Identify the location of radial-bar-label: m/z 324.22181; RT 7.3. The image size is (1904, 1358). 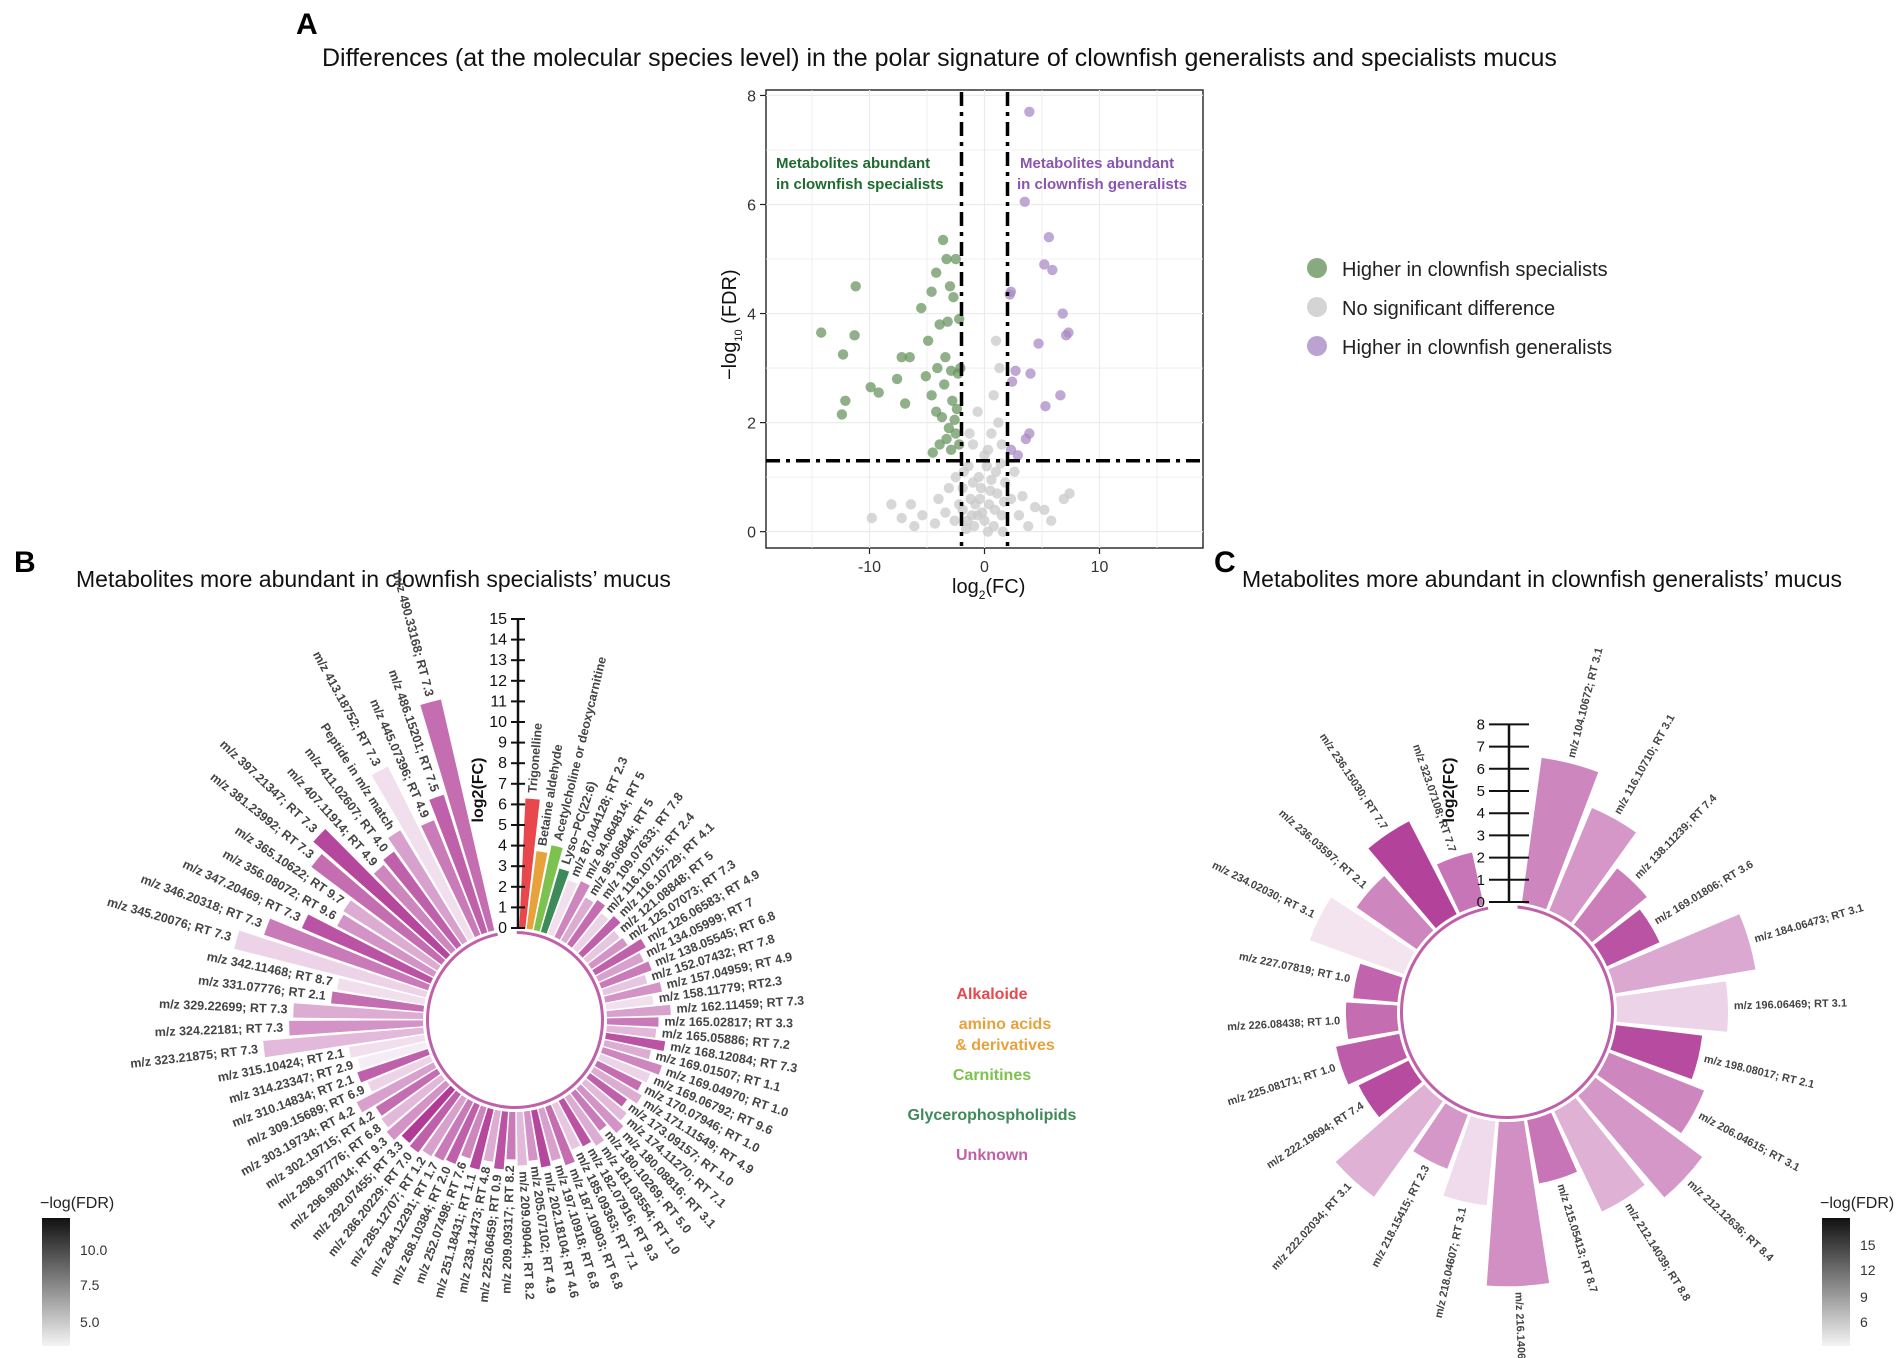
(219, 1030).